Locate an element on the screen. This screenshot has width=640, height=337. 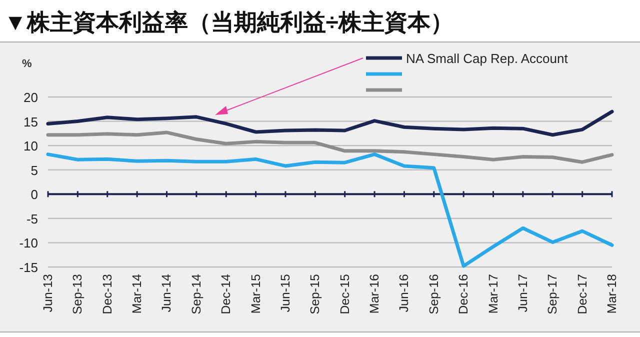
x-tick-label: Dec-16 is located at coordinates (463, 294).